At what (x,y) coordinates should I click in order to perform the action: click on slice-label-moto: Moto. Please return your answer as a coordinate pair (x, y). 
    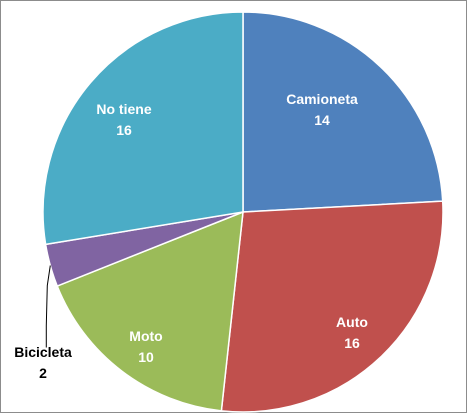
    Looking at the image, I should click on (145, 336).